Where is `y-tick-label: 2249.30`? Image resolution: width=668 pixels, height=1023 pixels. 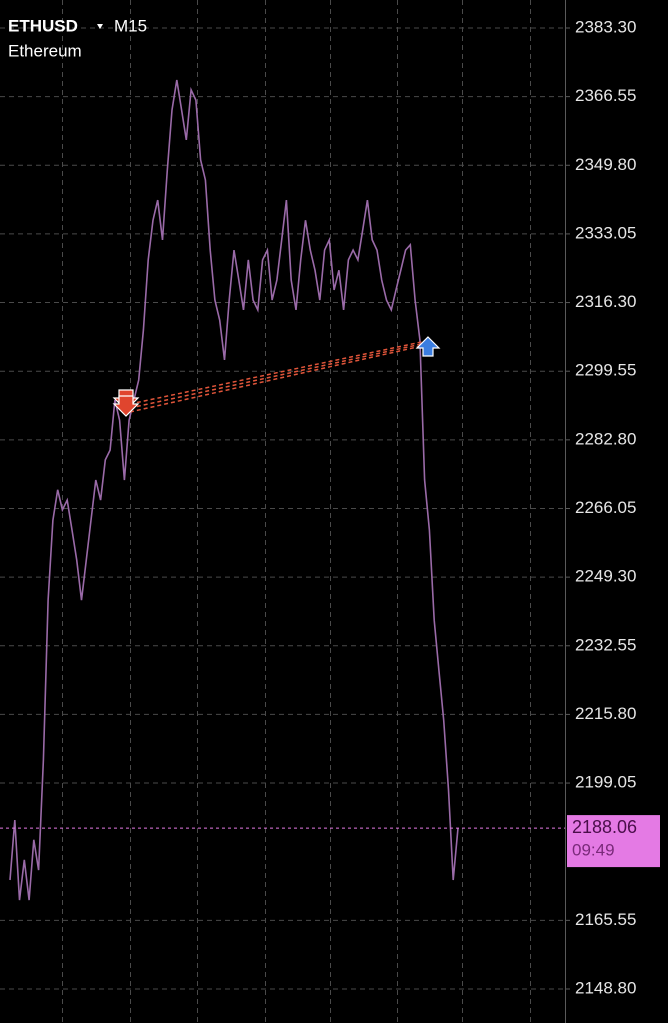 y-tick-label: 2249.30 is located at coordinates (605, 576).